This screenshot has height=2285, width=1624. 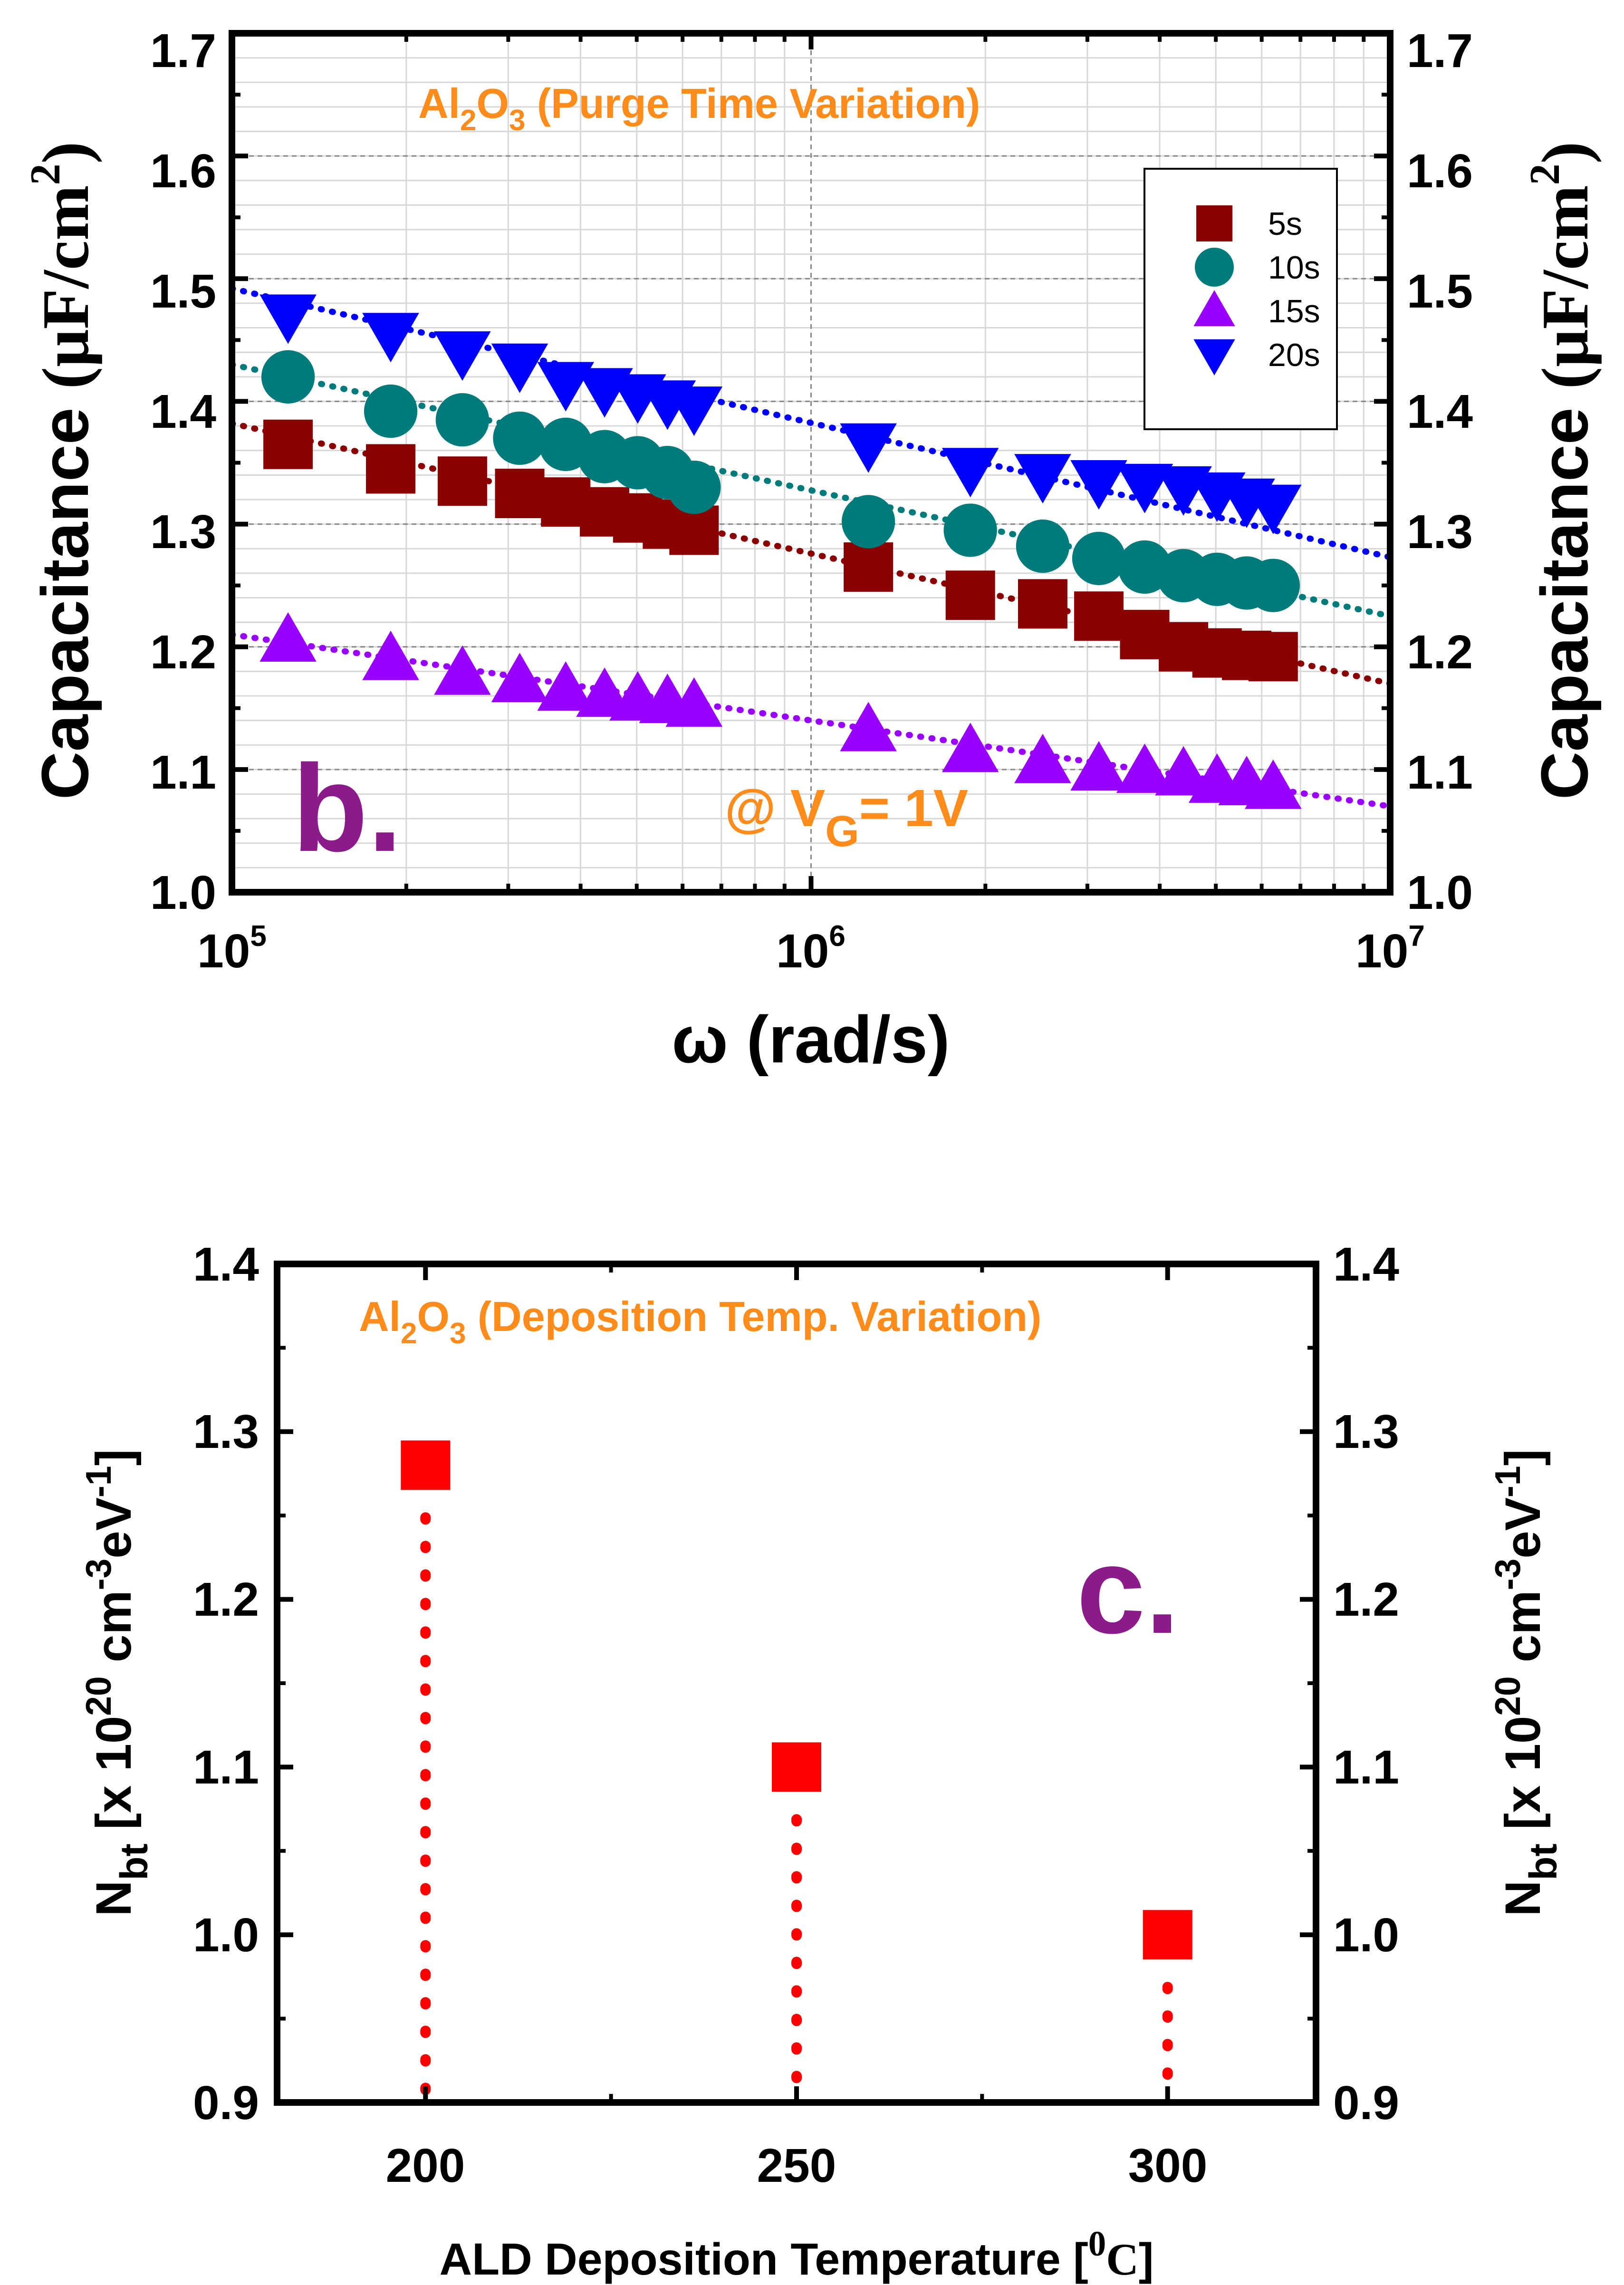 What do you see at coordinates (1285, 224) in the screenshot?
I see `legend-label: 5s` at bounding box center [1285, 224].